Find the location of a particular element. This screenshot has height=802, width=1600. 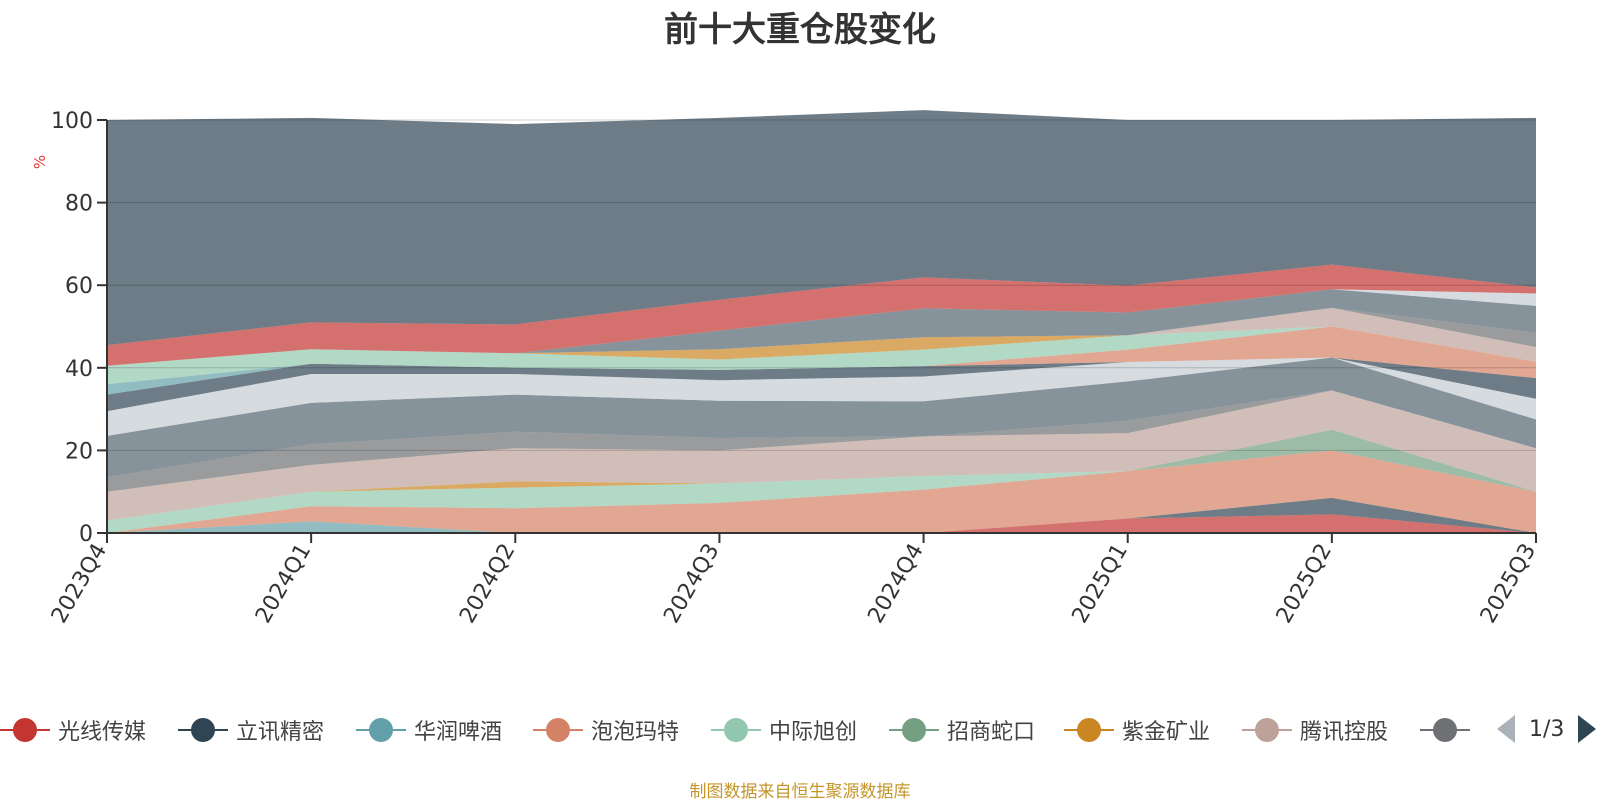

chart-title: 前十大重仓股变化 is located at coordinates (800, 30).